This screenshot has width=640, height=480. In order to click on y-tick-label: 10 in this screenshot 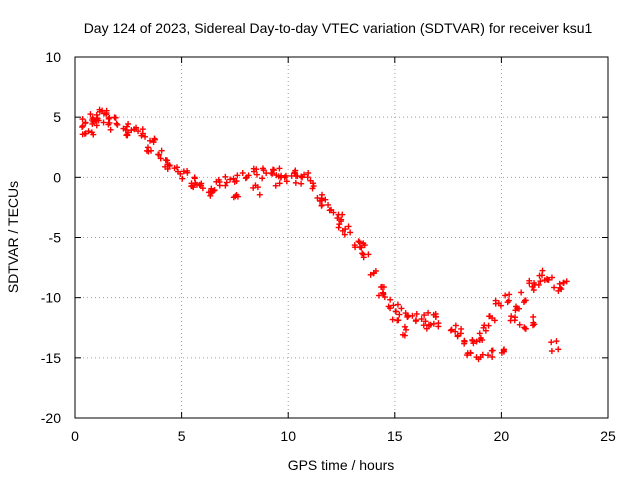, I will do `click(53, 57)`.